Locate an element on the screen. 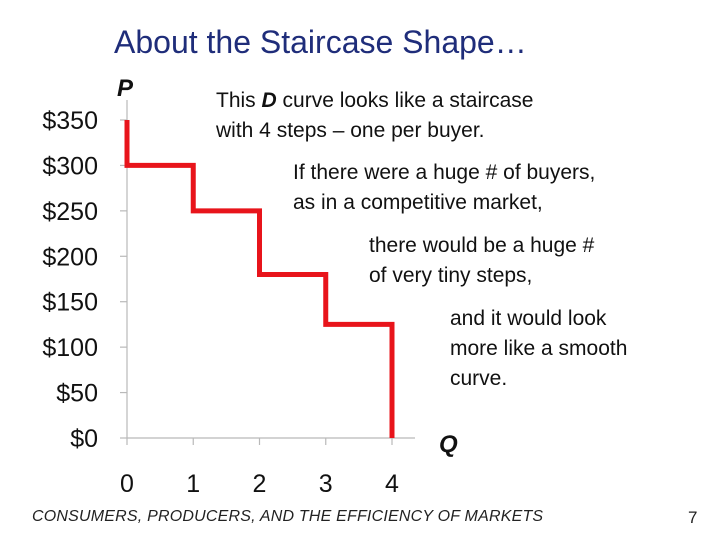 The image size is (720, 540). page-number: 7 is located at coordinates (693, 517).